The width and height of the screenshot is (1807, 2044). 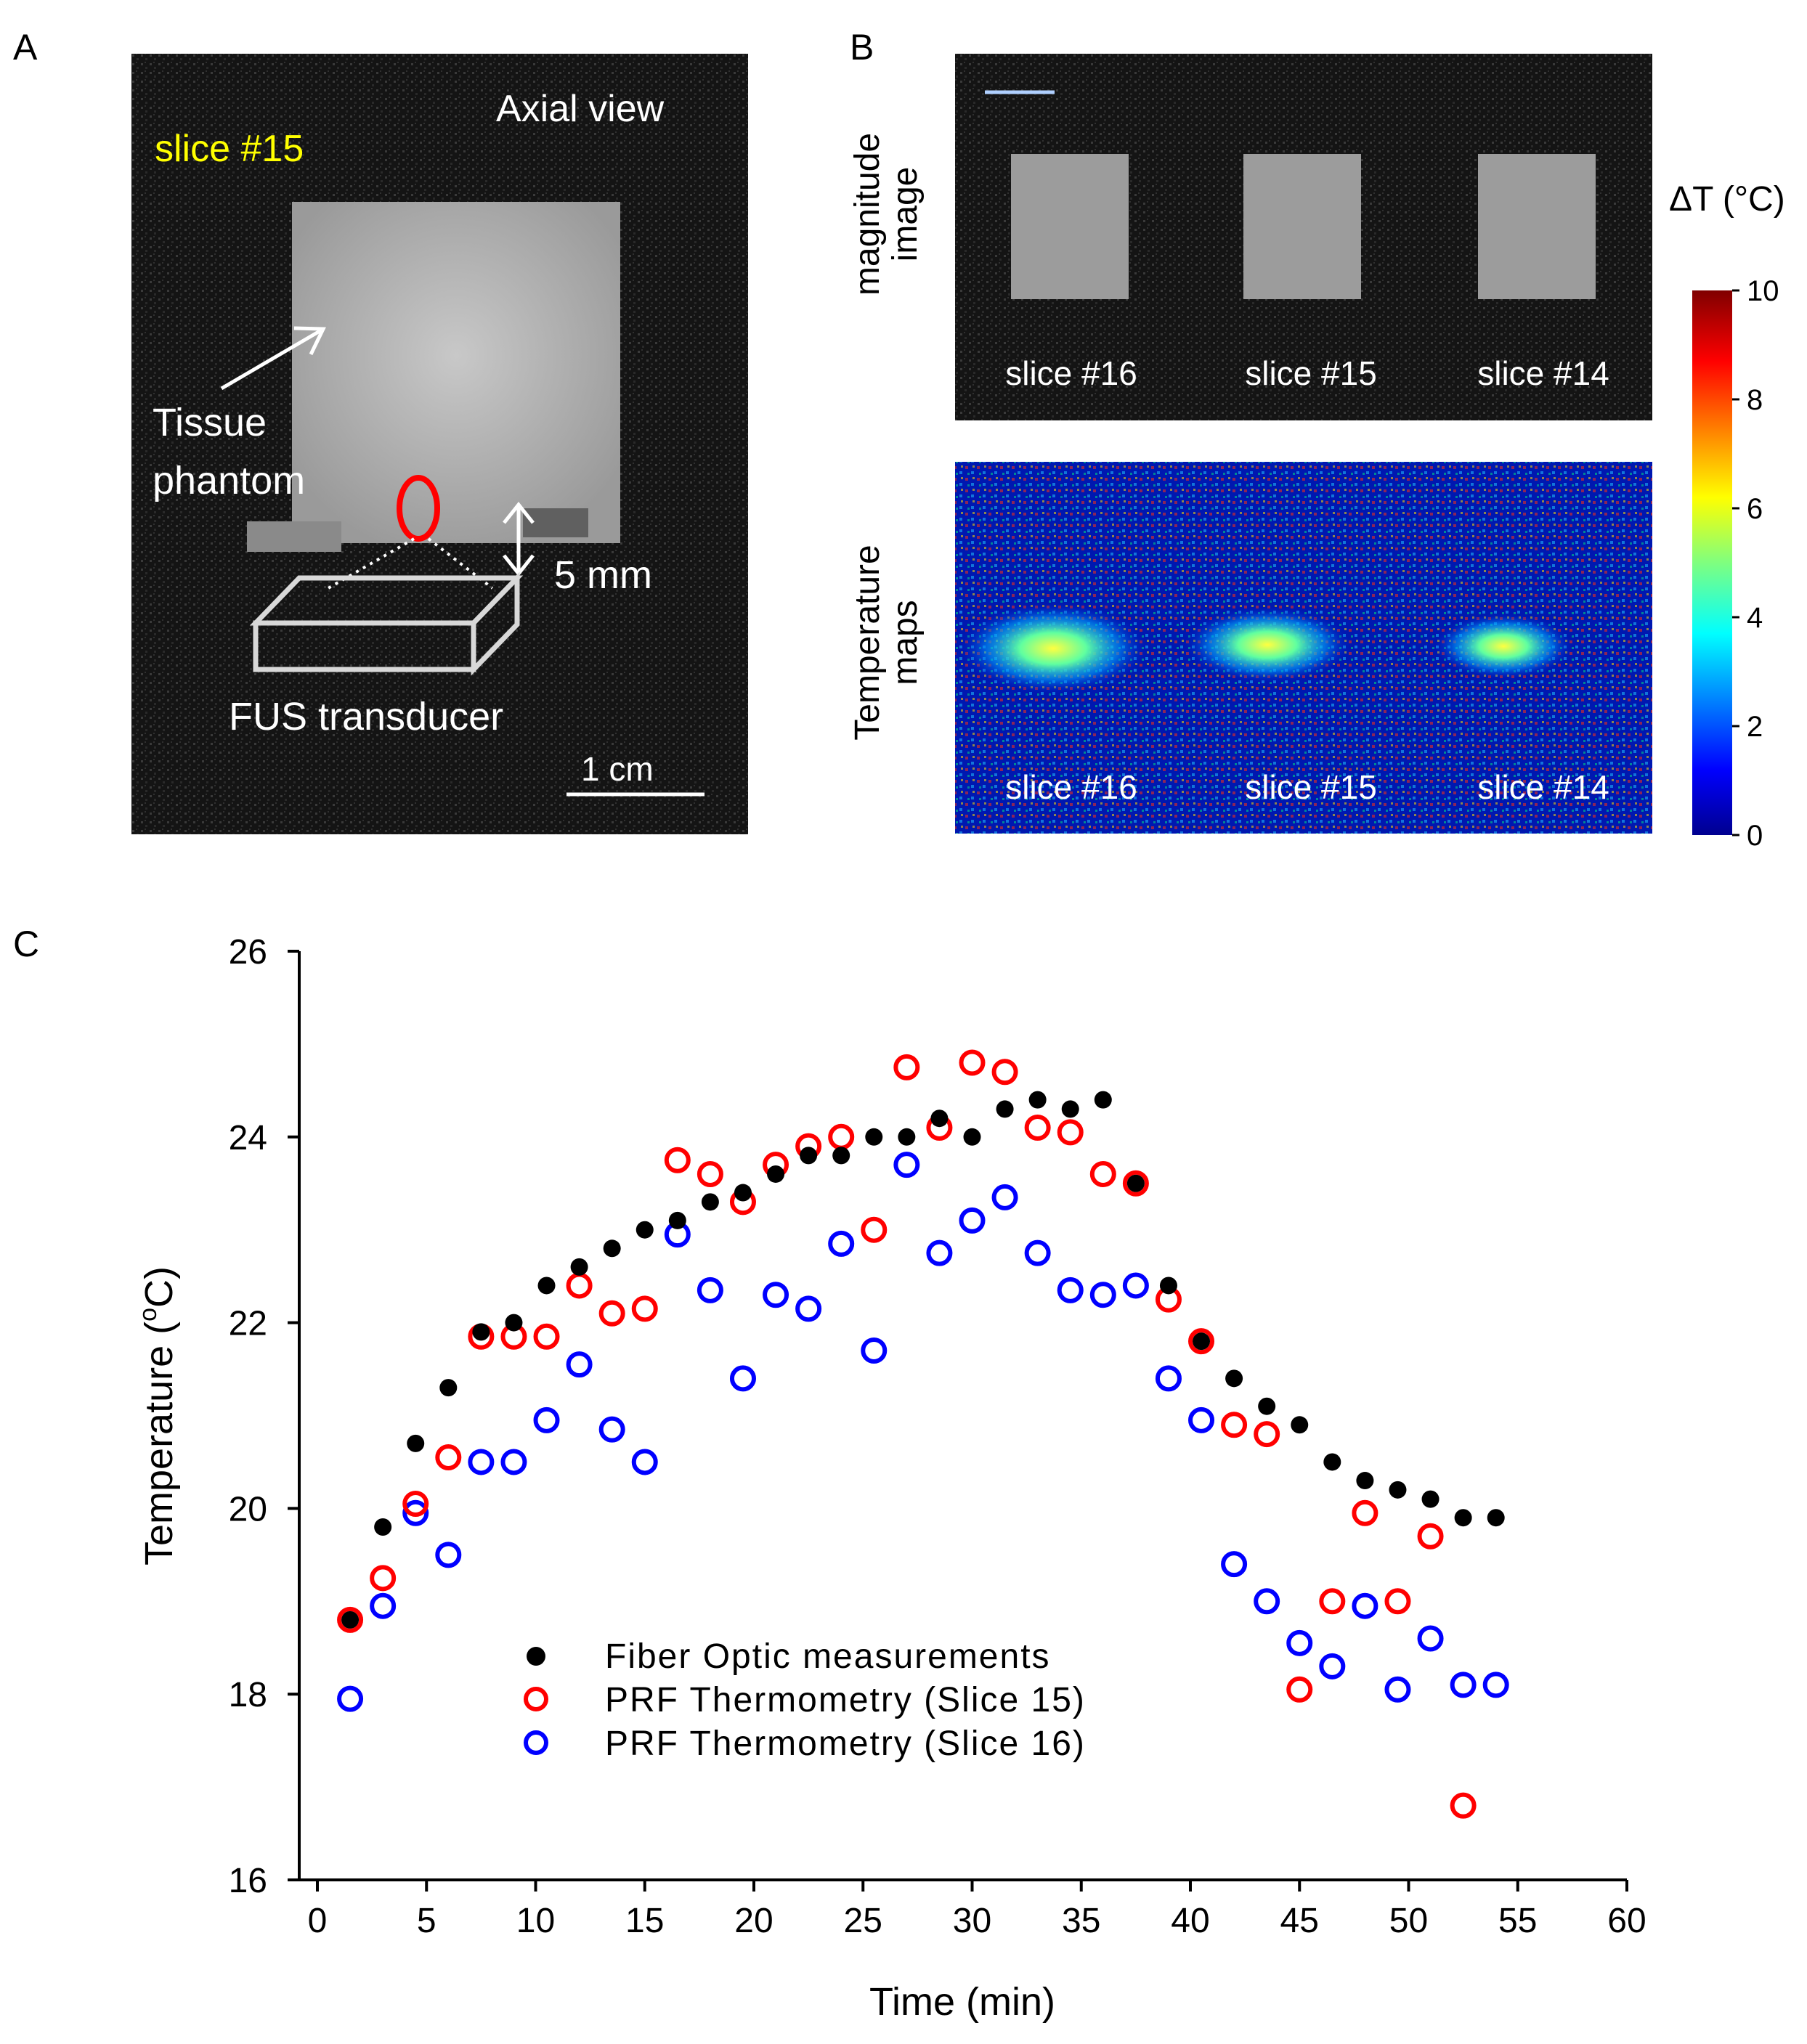 I want to click on transducer-box, so click(x=387, y=623).